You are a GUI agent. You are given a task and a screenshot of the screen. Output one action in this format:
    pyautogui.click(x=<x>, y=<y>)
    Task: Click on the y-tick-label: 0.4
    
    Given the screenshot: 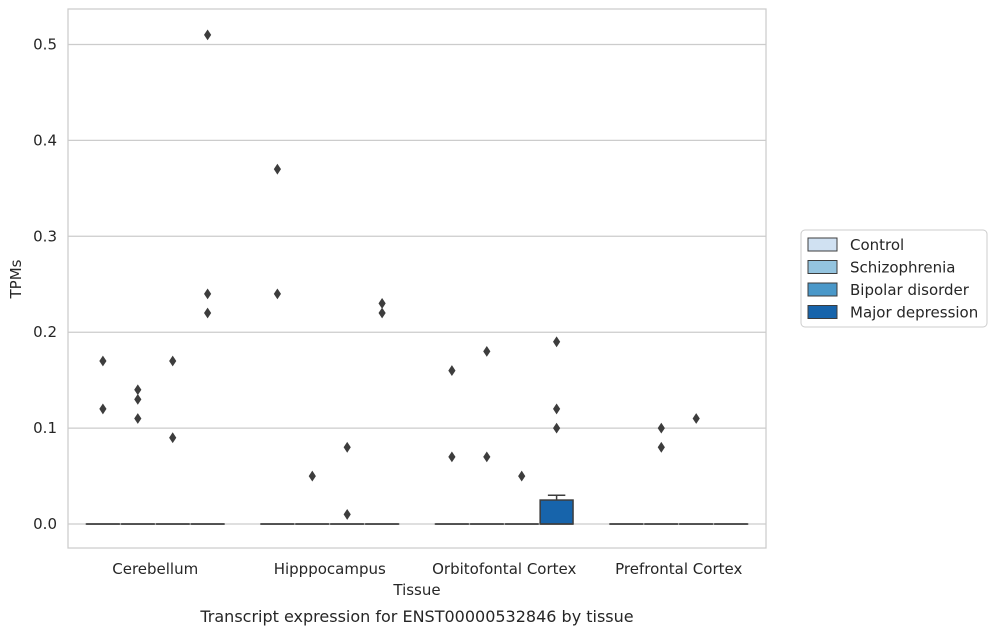 What is the action you would take?
    pyautogui.click(x=45, y=140)
    